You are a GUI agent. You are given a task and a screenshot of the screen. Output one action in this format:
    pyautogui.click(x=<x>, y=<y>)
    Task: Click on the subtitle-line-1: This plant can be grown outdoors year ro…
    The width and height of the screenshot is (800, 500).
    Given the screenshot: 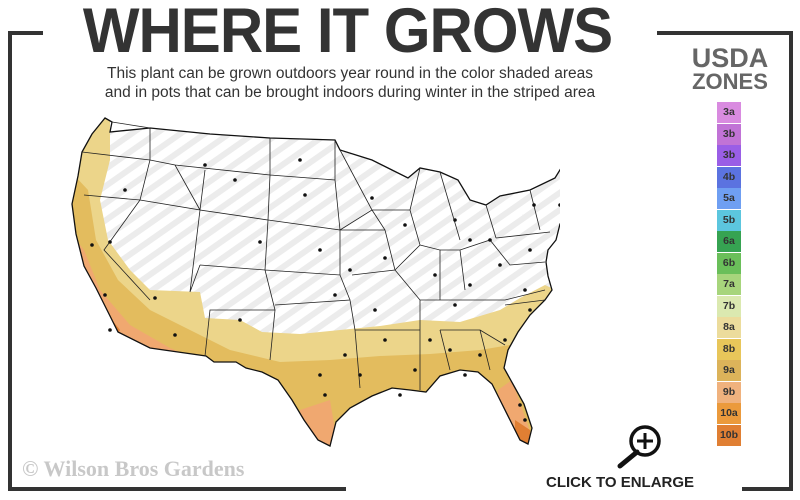 What is the action you would take?
    pyautogui.click(x=350, y=73)
    